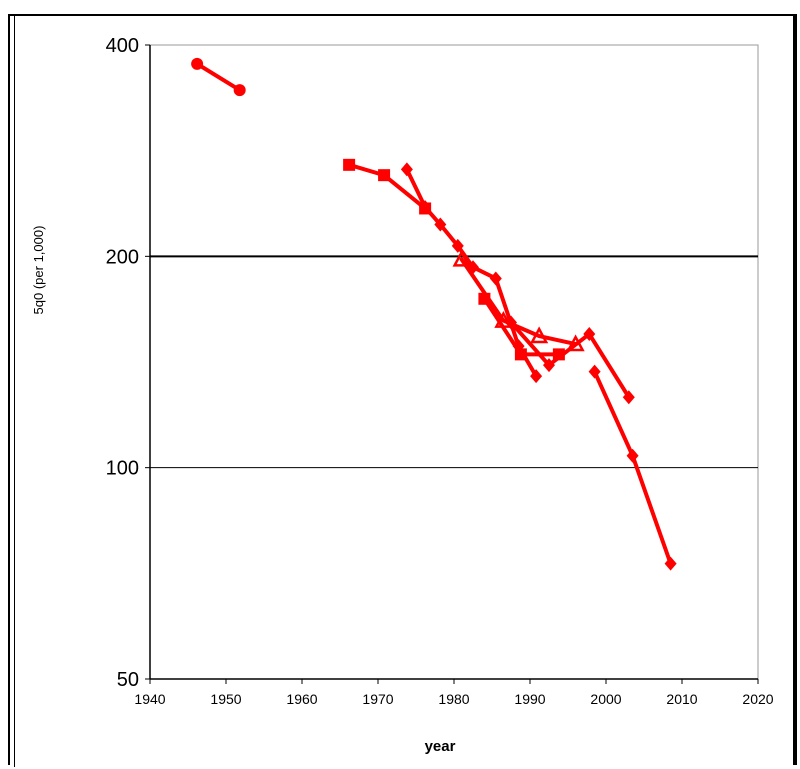 The width and height of the screenshot is (800, 769). I want to click on y-tick-labels: 400 200 100 50, so click(122, 363).